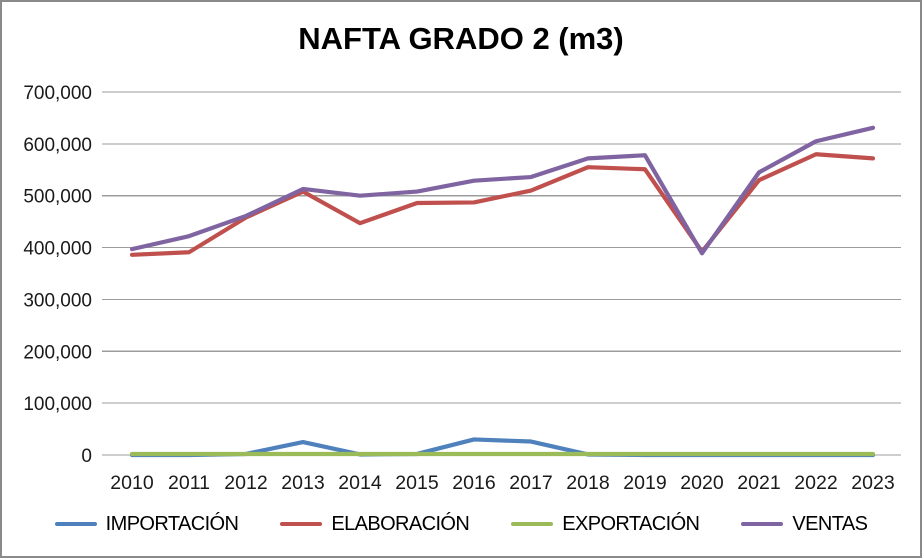 This screenshot has width=922, height=558. What do you see at coordinates (172, 523) in the screenshot?
I see `legend-label: IMPORTACIÓN` at bounding box center [172, 523].